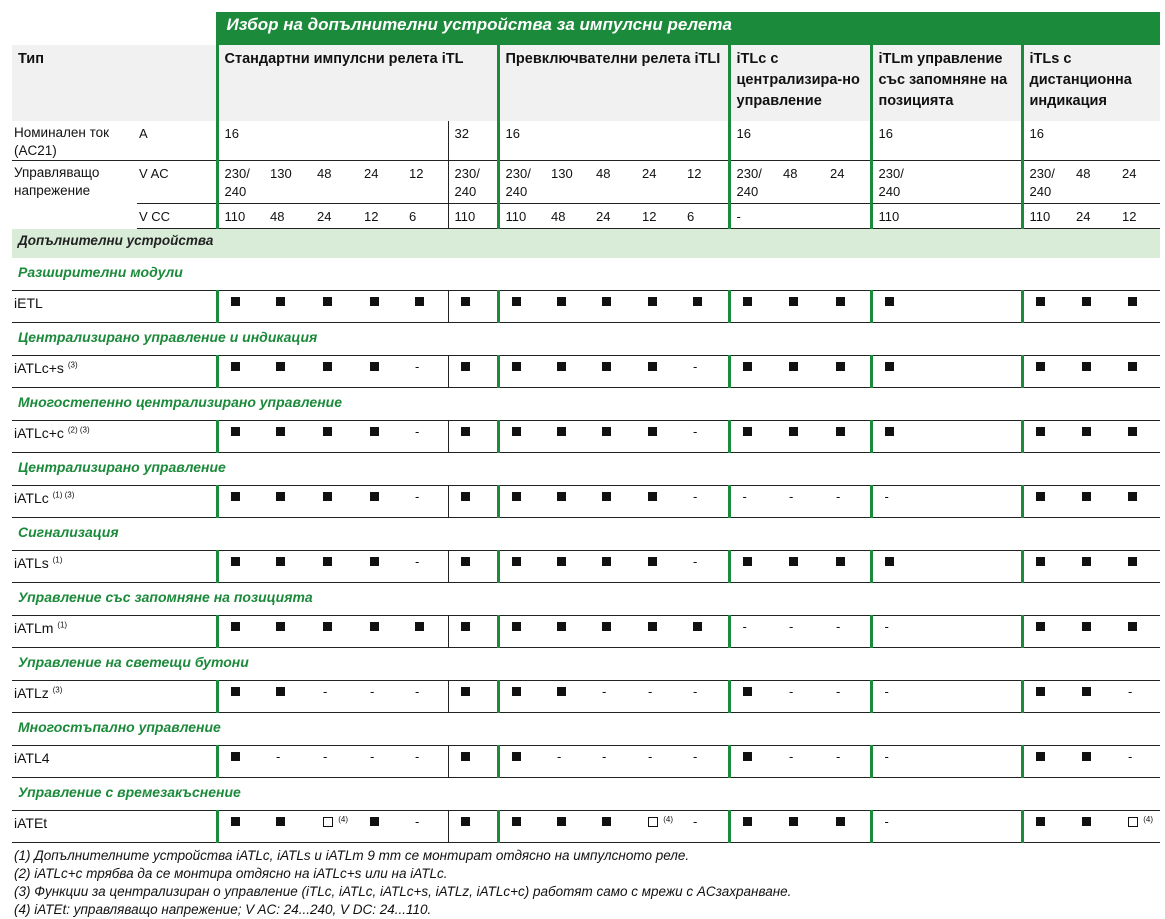  Describe the element at coordinates (39, 368) in the screenshot. I see `accessory-name-text: iATLc+s` at that location.